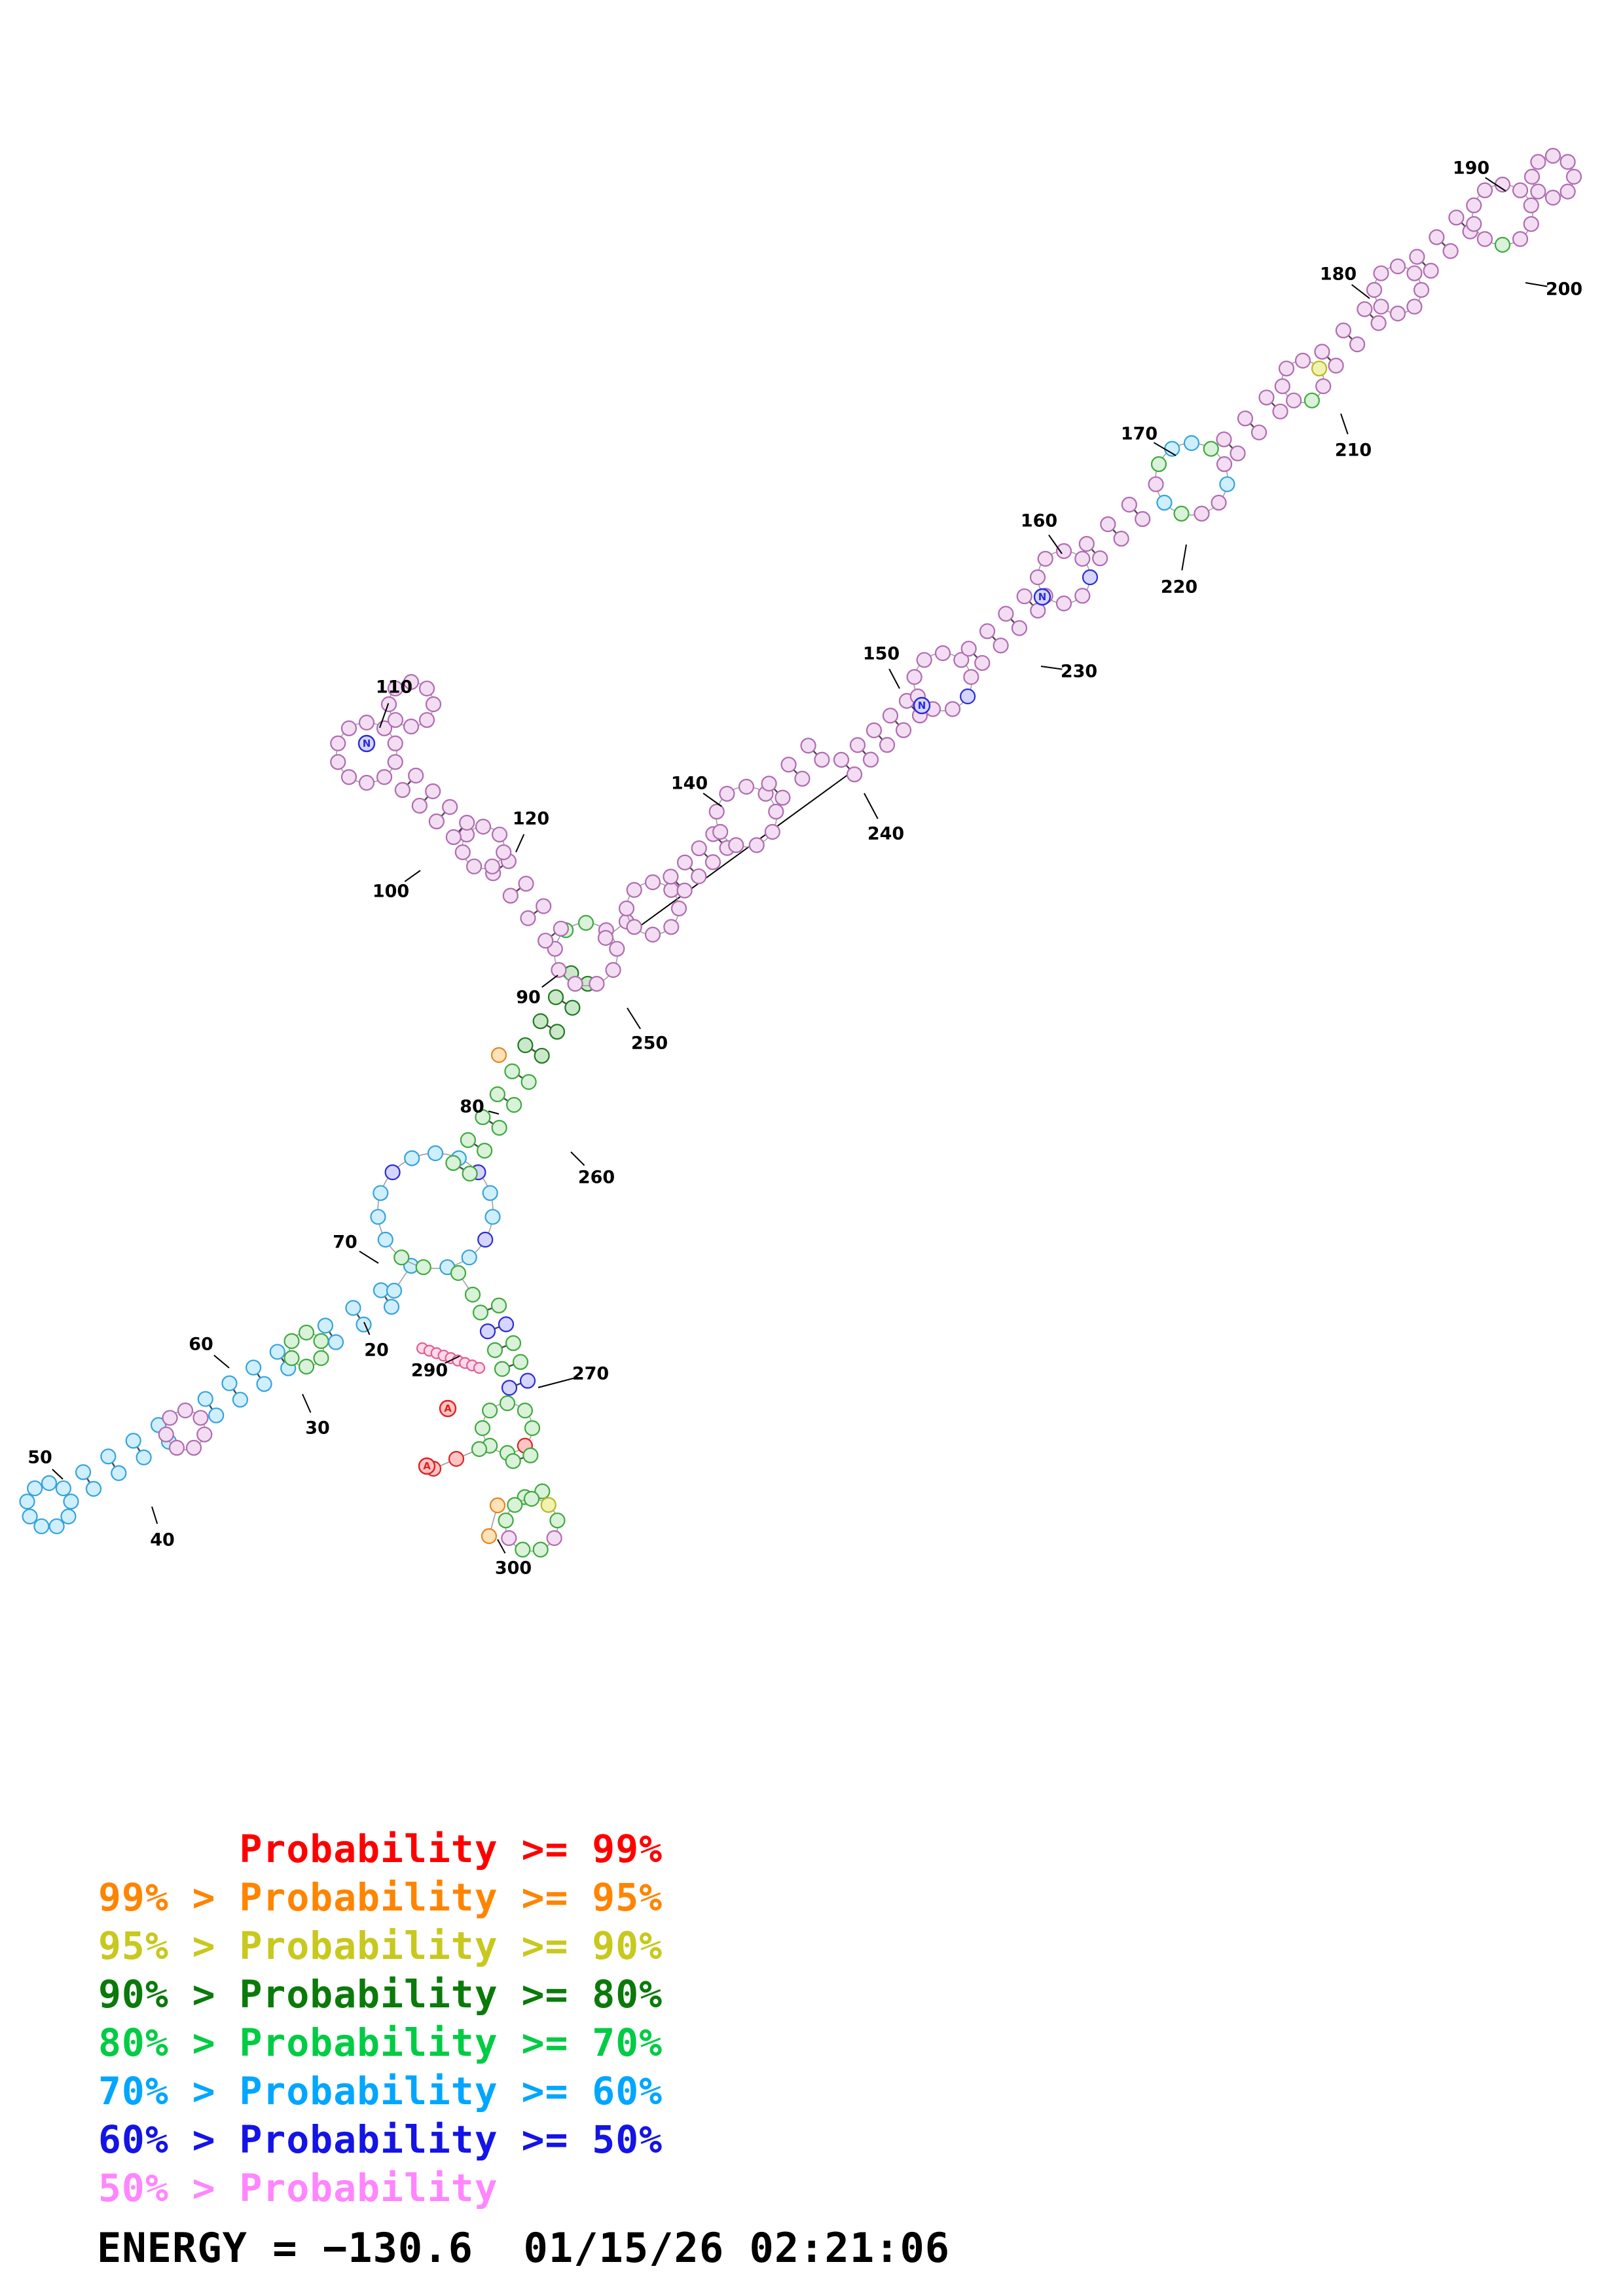 The height and width of the screenshot is (2296, 1623). I want to click on position-label: 170, so click(1139, 434).